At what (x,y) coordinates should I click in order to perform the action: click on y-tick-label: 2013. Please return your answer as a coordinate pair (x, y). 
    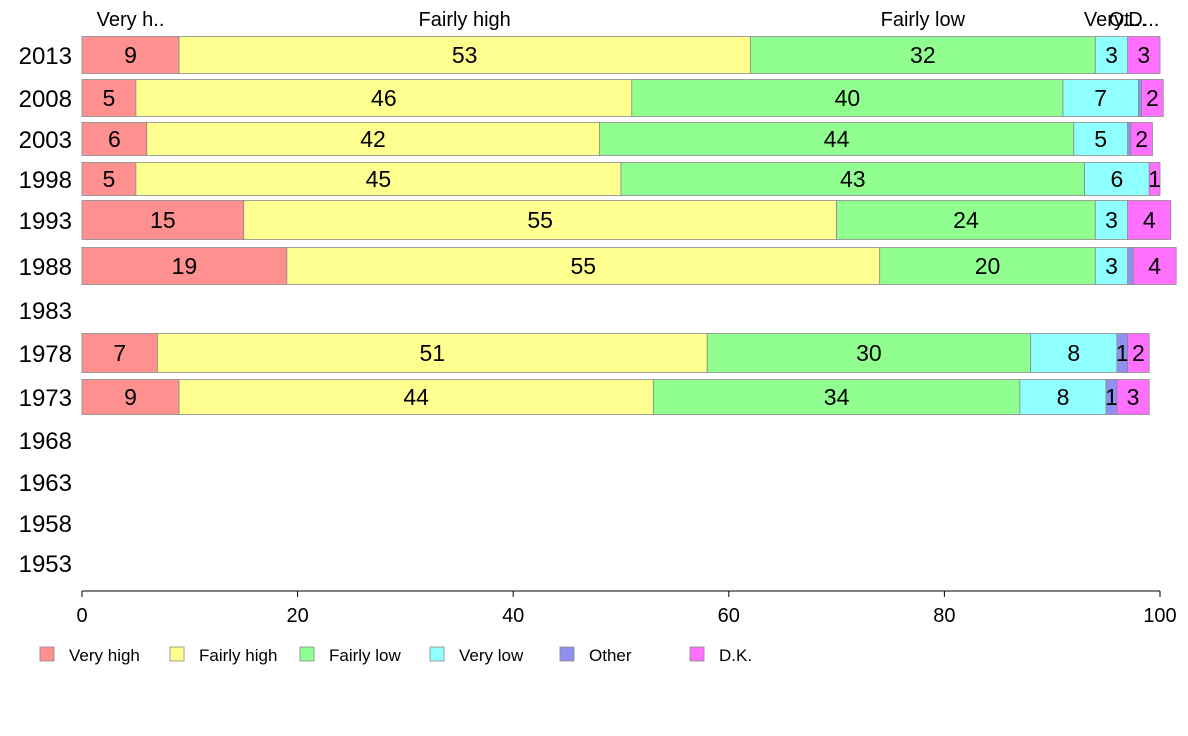
    Looking at the image, I should click on (45, 56).